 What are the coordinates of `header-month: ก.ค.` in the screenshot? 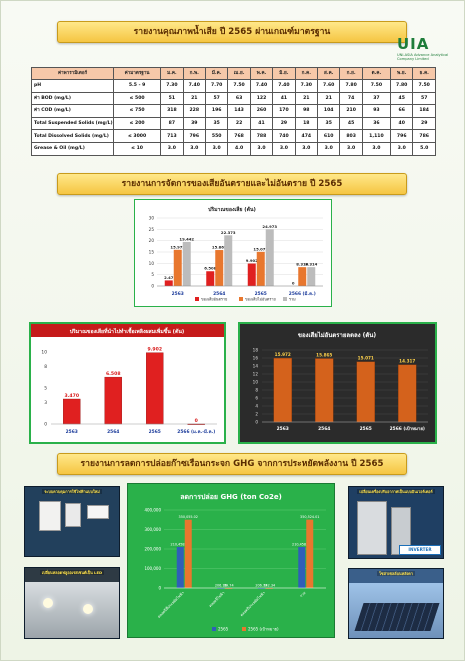 It's located at (306, 73).